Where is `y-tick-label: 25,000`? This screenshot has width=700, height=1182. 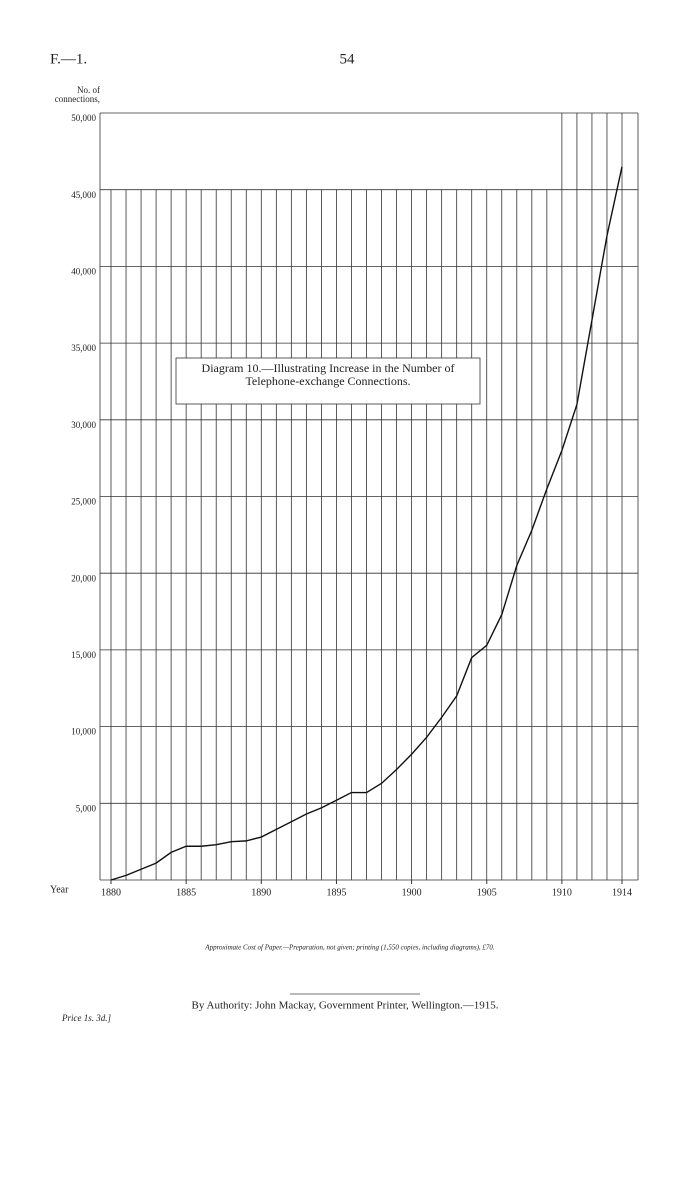 y-tick-label: 25,000 is located at coordinates (83, 502).